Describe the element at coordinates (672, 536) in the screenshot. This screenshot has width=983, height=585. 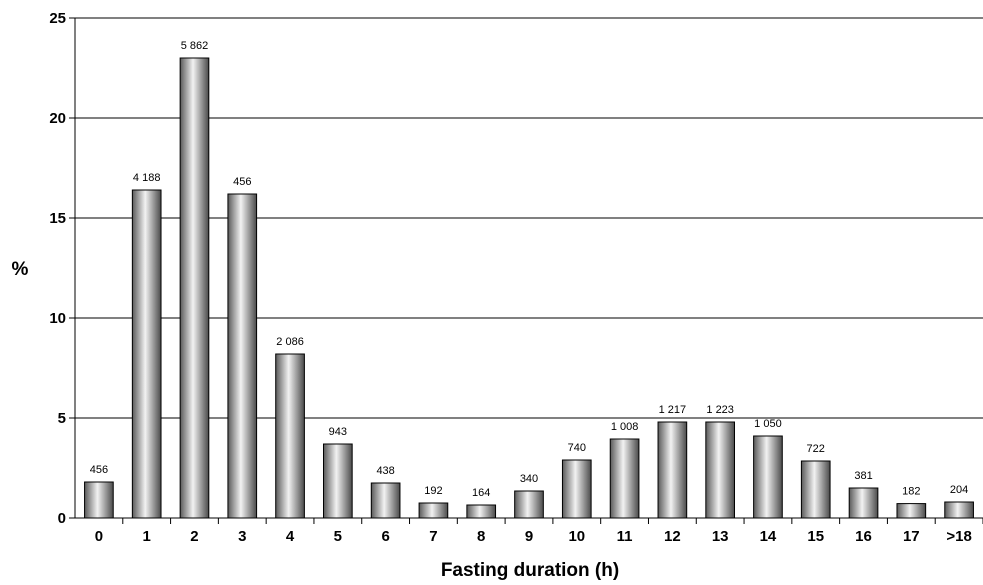
I see `x-tick-label: 12` at that location.